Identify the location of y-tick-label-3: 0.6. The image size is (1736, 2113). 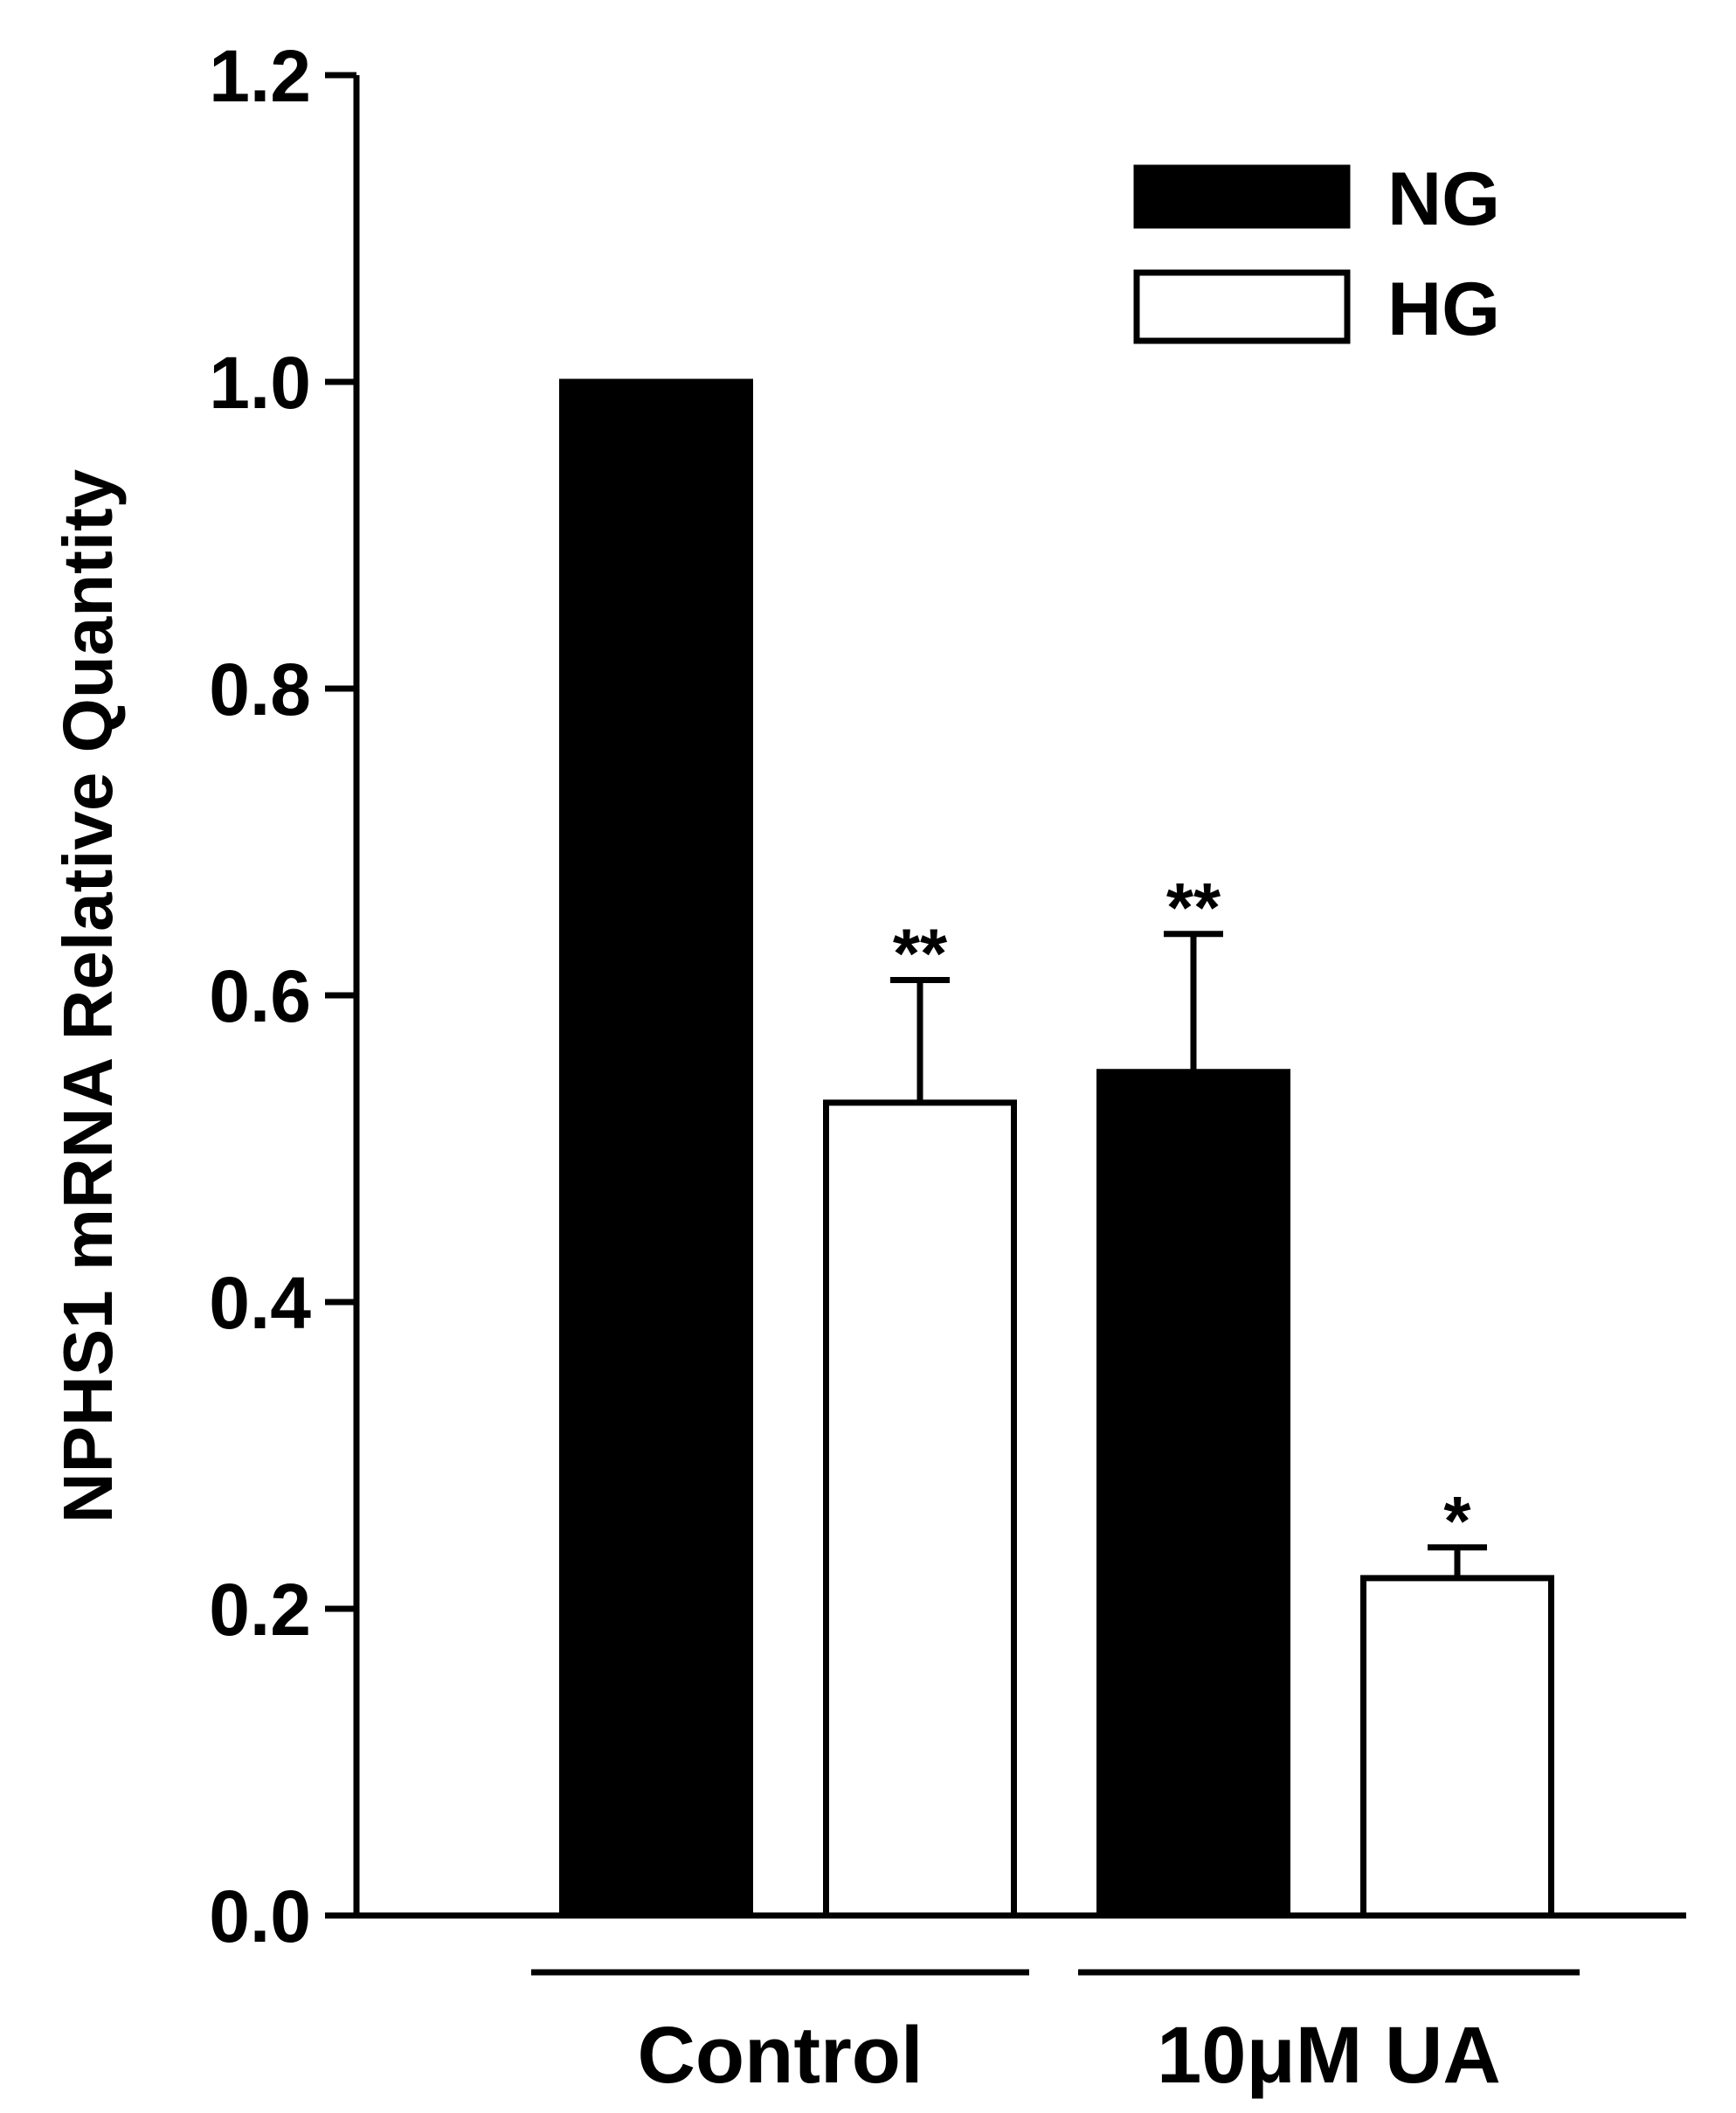
(260, 996).